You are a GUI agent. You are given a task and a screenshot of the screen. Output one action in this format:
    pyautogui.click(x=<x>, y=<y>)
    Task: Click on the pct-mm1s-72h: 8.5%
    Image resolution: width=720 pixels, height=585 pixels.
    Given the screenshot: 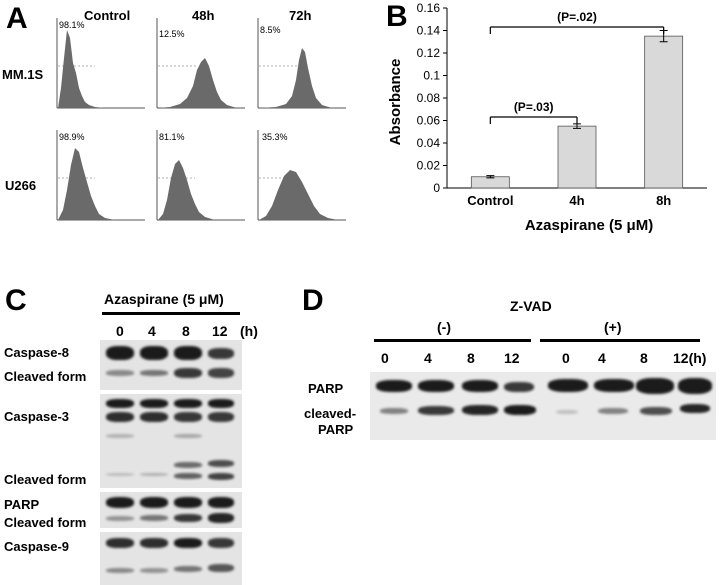 What is the action you would take?
    pyautogui.click(x=270, y=30)
    